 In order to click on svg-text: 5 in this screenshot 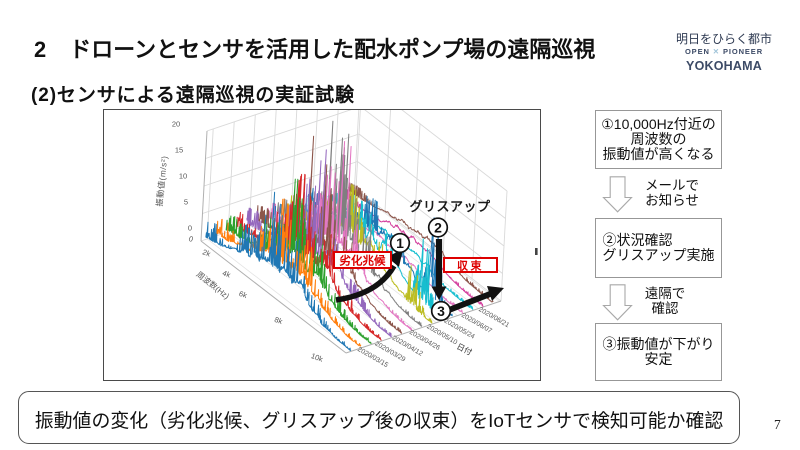, I will do `click(186, 202)`.